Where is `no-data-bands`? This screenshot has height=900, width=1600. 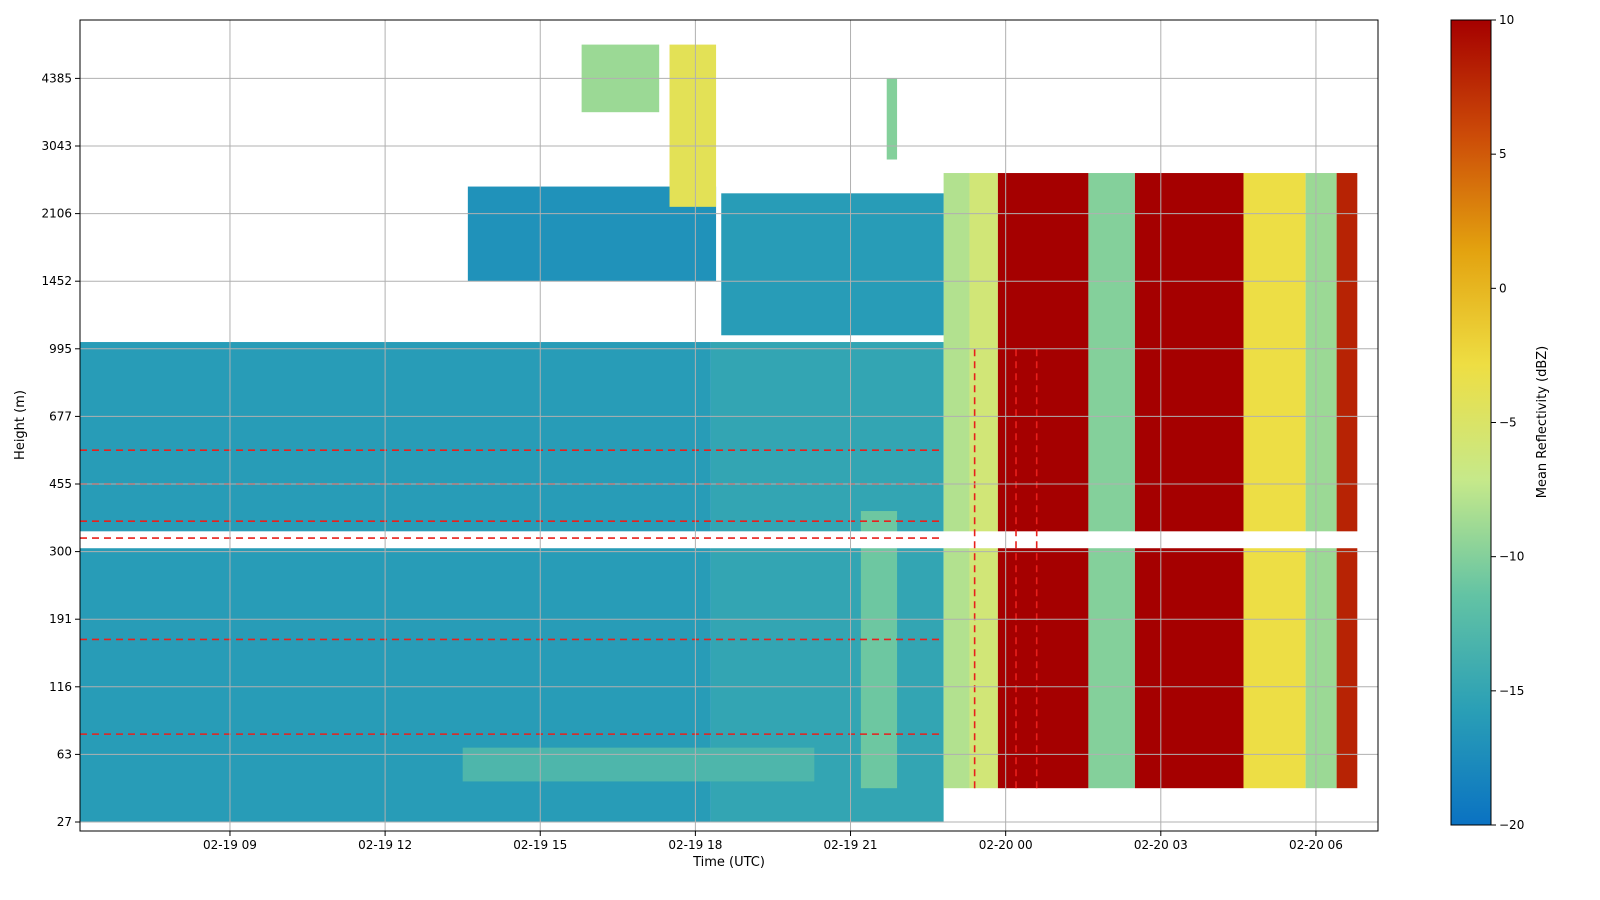
no-data-bands is located at coordinates (729, 540).